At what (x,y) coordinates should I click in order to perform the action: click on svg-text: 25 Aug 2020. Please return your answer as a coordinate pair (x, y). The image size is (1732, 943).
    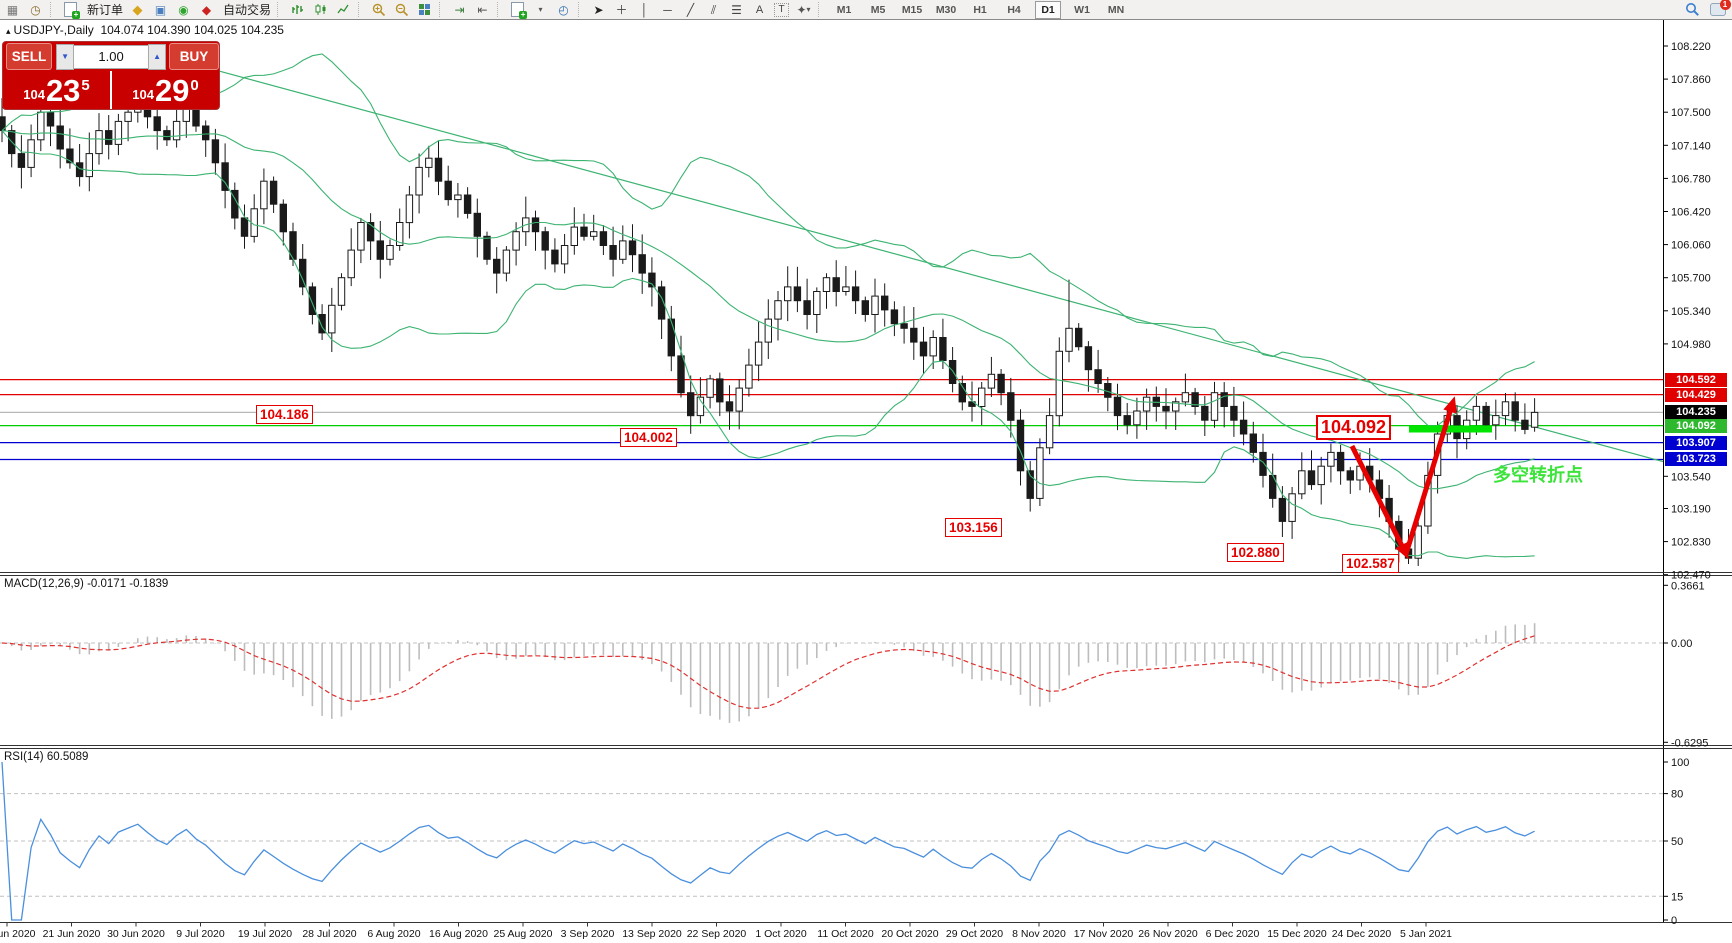
    Looking at the image, I should click on (523, 934).